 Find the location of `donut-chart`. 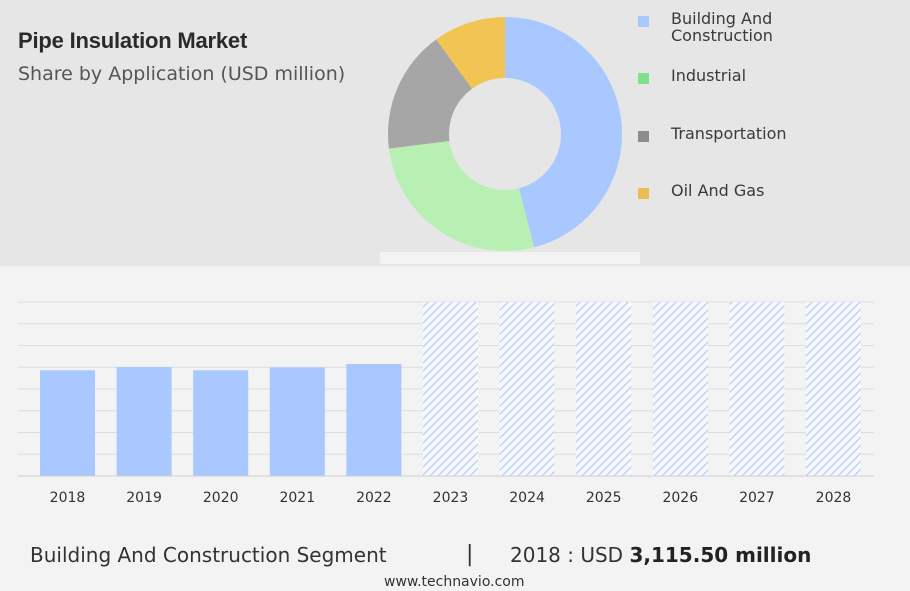

donut-chart is located at coordinates (510, 140).